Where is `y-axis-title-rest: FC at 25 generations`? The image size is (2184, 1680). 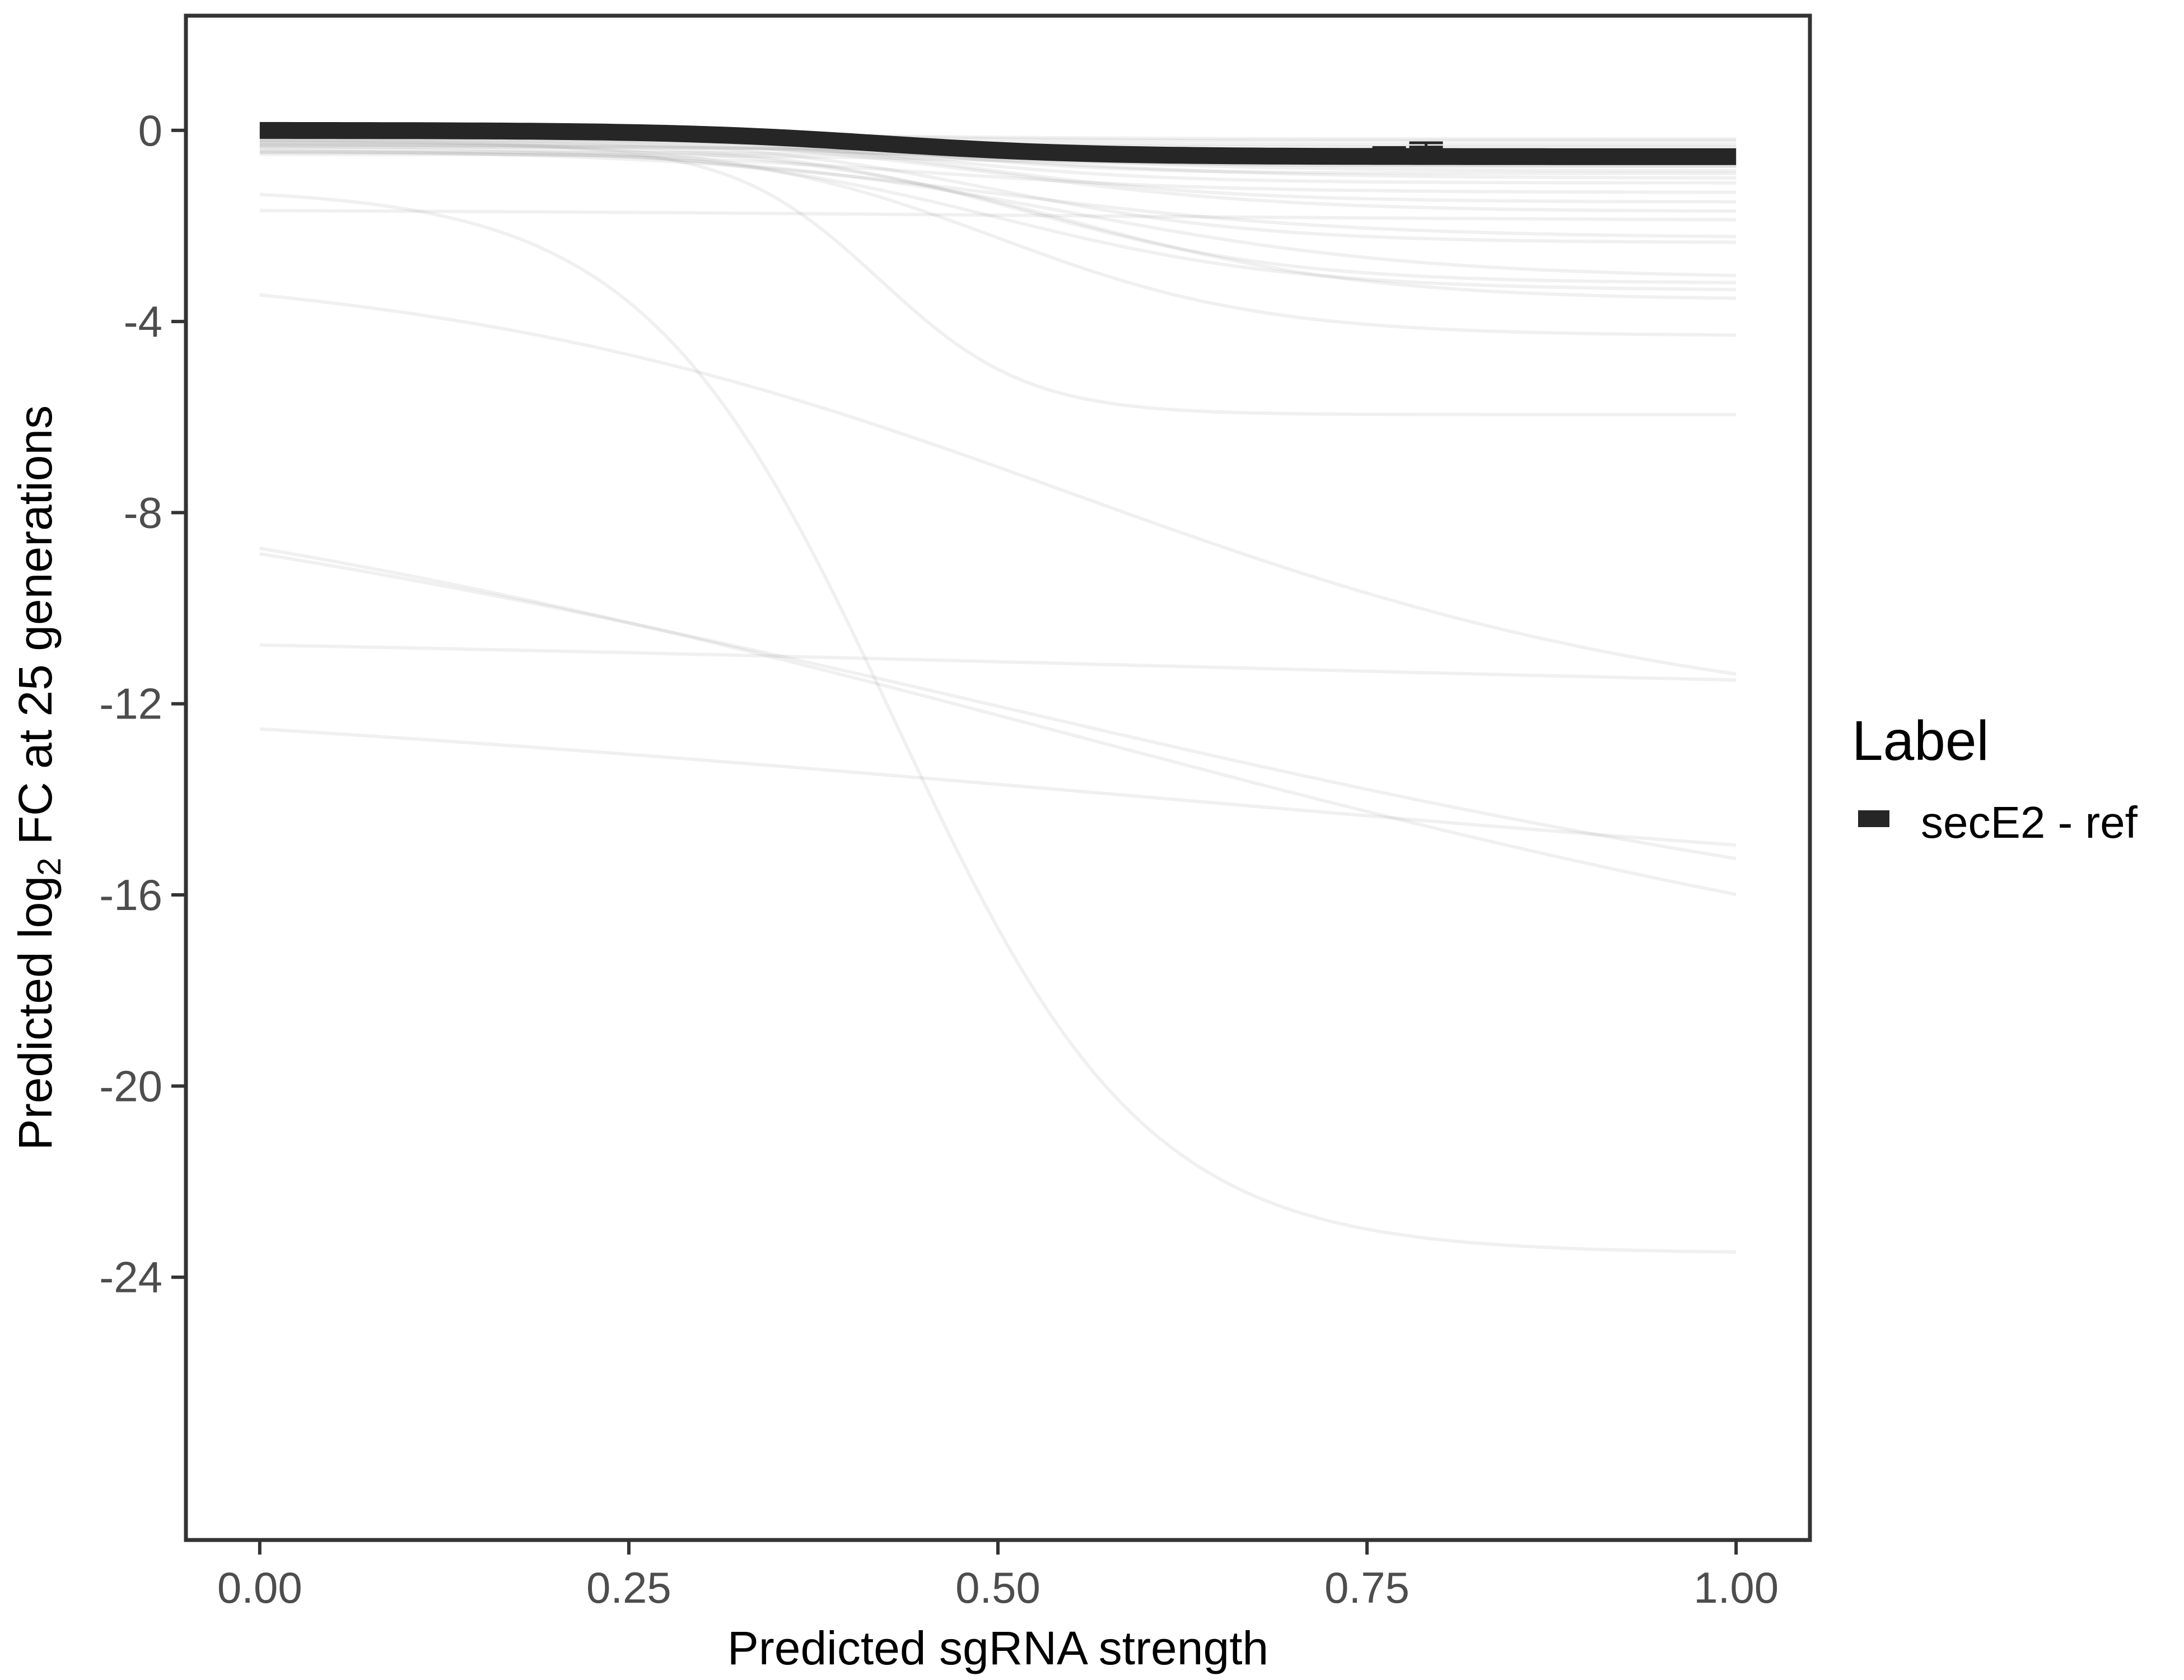
y-axis-title-rest: FC at 25 generations is located at coordinates (36, 632).